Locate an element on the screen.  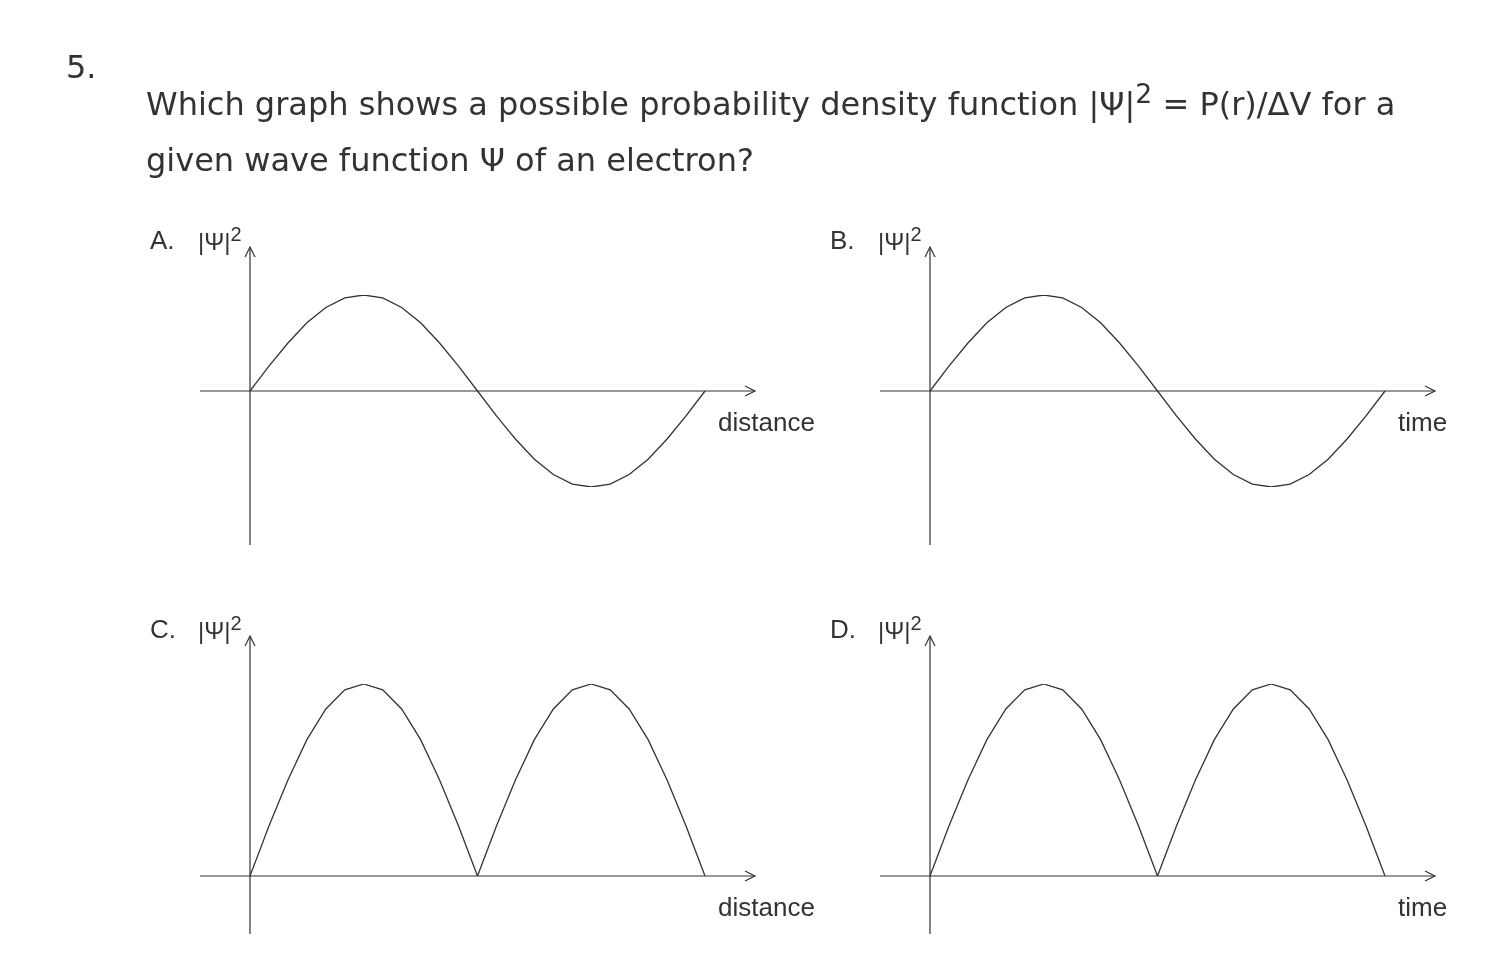
text: Which graph shows a possible probability density function |Ψ|$^{2}$ = P(r)/ΔV for a given wave function Ψ of an electron? is located at coordinates (771, 128).